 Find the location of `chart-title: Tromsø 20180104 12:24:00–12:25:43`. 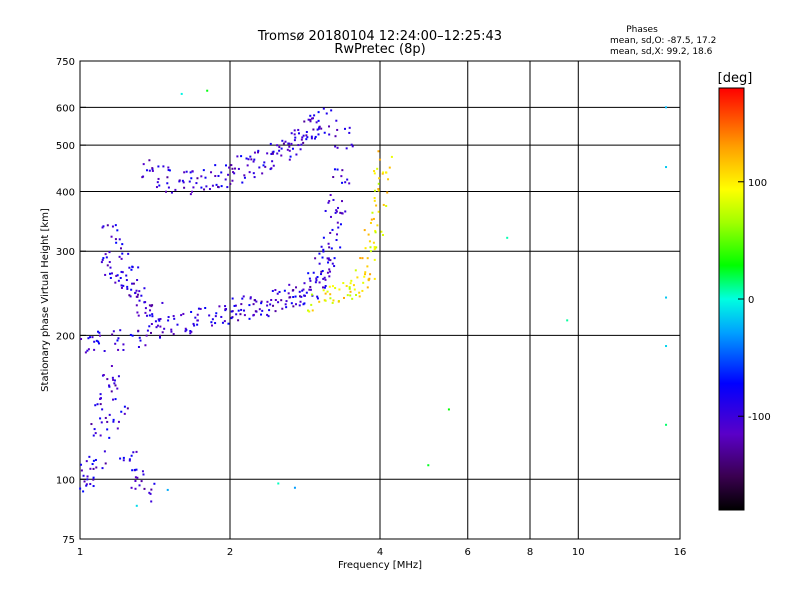

chart-title: Tromsø 20180104 12:24:00–12:25:43 is located at coordinates (379, 36).